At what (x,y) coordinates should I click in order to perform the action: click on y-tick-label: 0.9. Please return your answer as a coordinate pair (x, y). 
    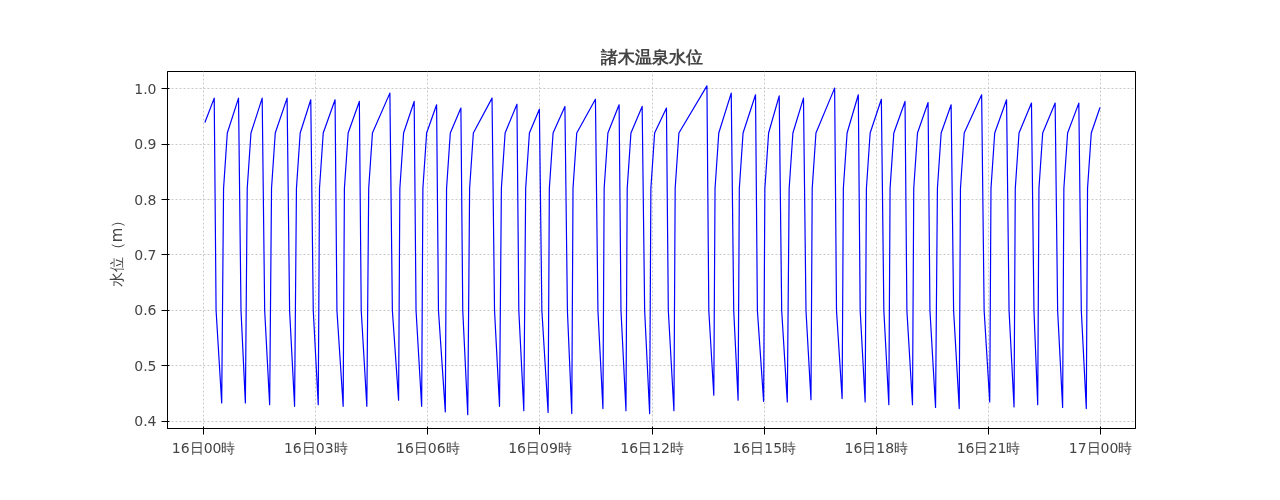
    Looking at the image, I should click on (145, 144).